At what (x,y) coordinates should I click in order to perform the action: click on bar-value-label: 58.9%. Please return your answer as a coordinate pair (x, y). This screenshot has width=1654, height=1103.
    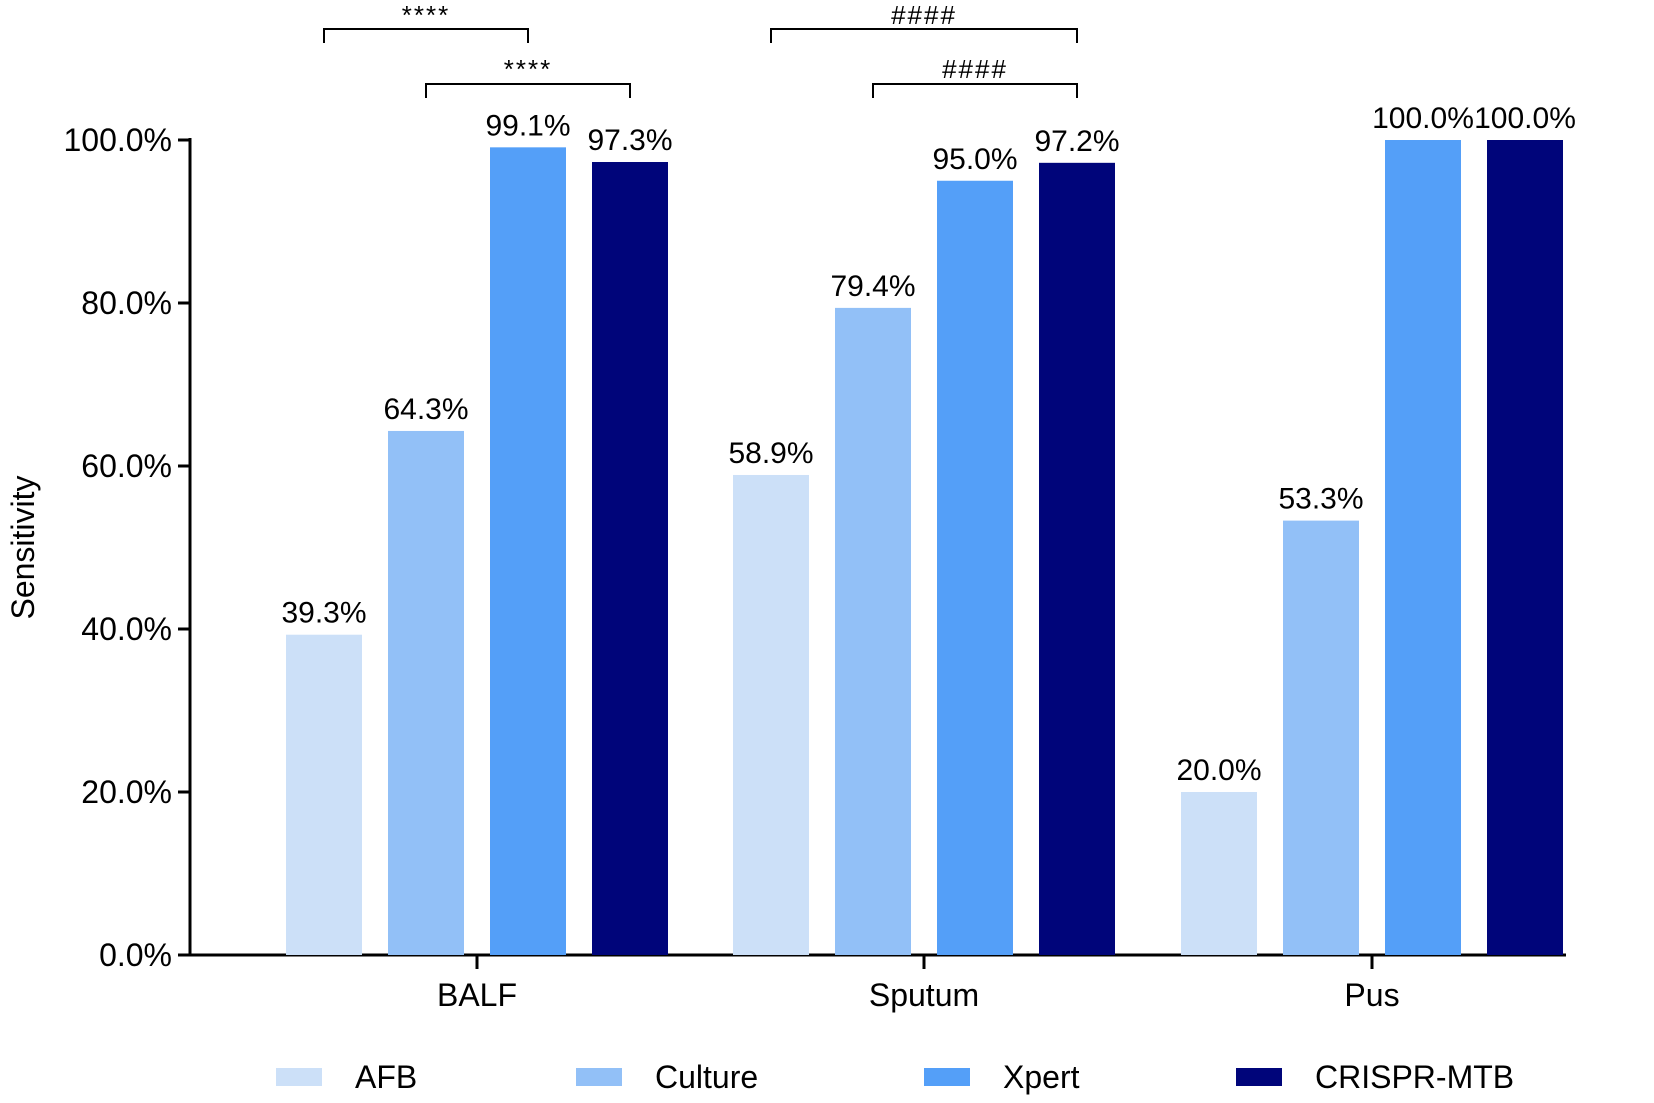
    Looking at the image, I should click on (770, 453).